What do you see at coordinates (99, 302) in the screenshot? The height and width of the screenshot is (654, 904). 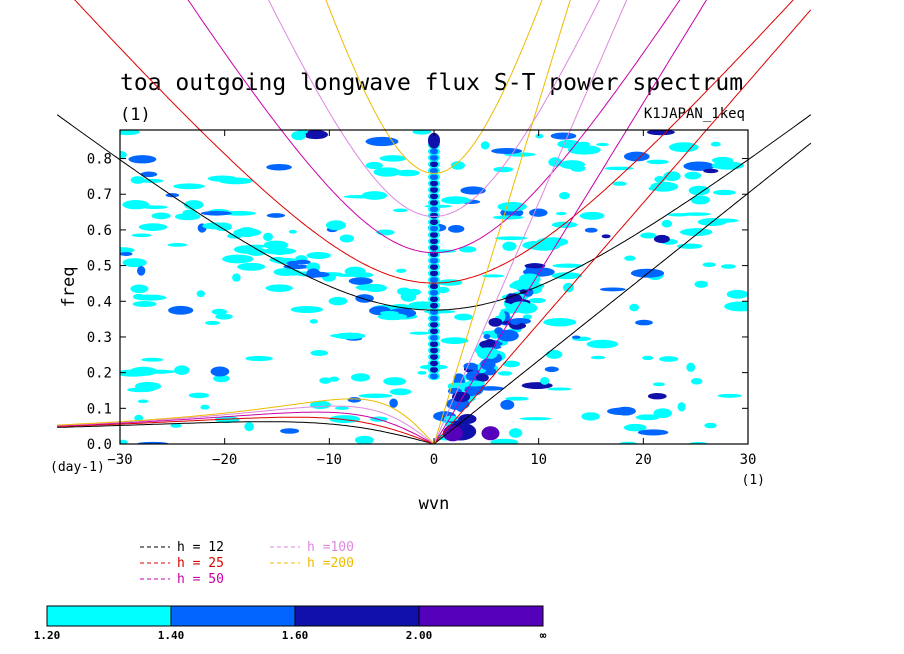 I see `y-tick-label: 0.4` at bounding box center [99, 302].